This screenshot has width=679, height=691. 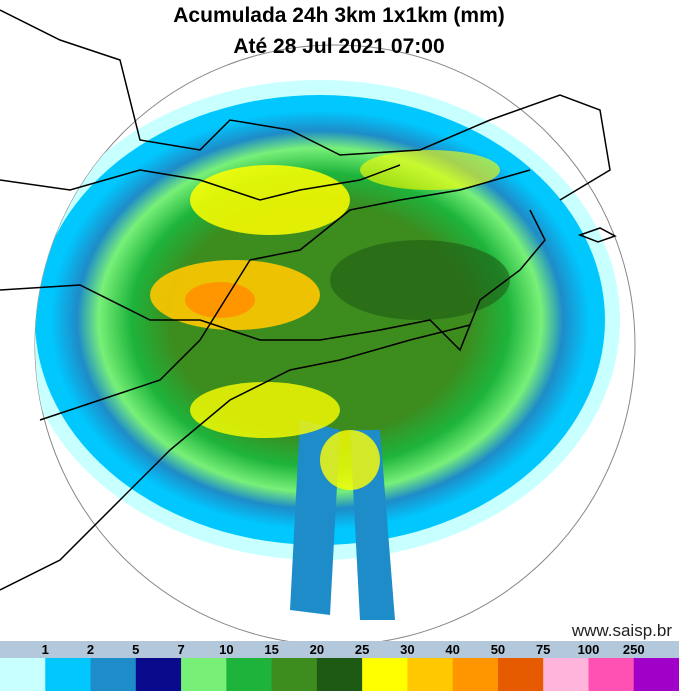 I want to click on legend-label: 30, so click(x=407, y=649).